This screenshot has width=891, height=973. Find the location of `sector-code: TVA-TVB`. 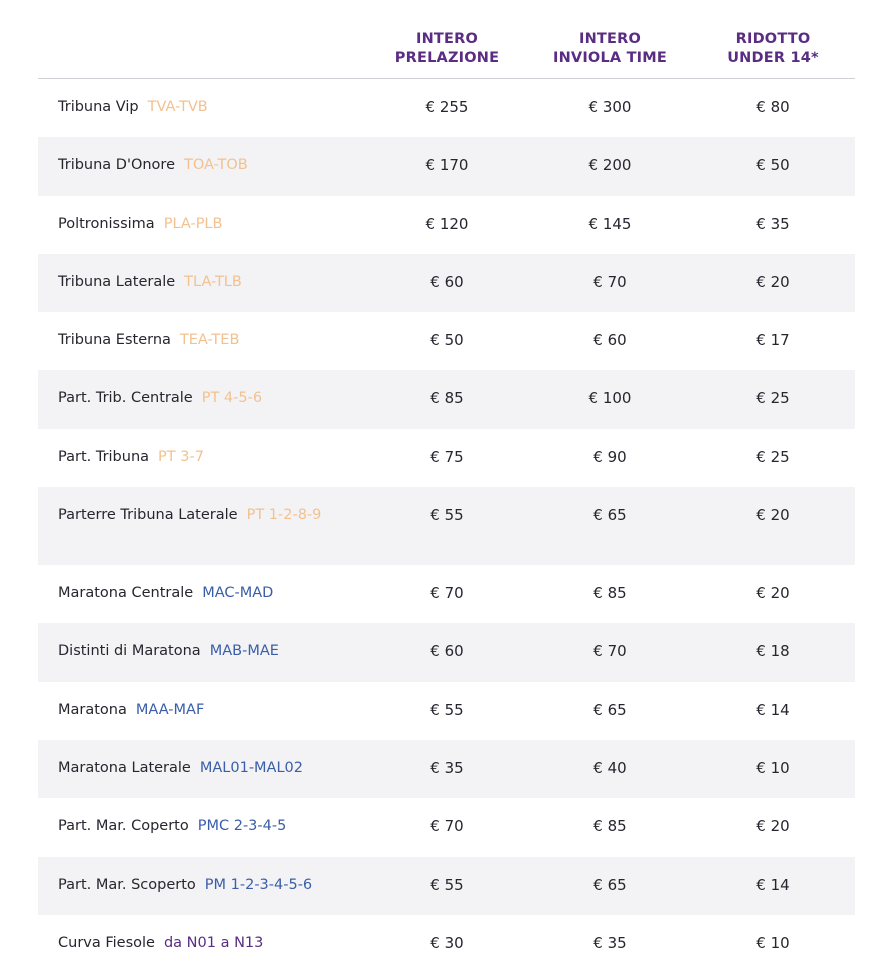

sector-code: TVA-TVB is located at coordinates (177, 107).